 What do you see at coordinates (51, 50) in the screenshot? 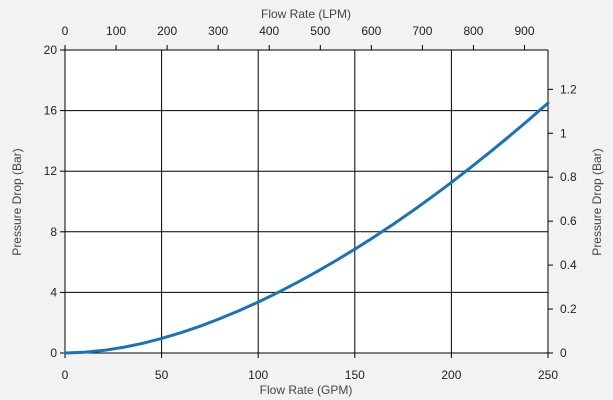
I see `y-tick-label: 20` at bounding box center [51, 50].